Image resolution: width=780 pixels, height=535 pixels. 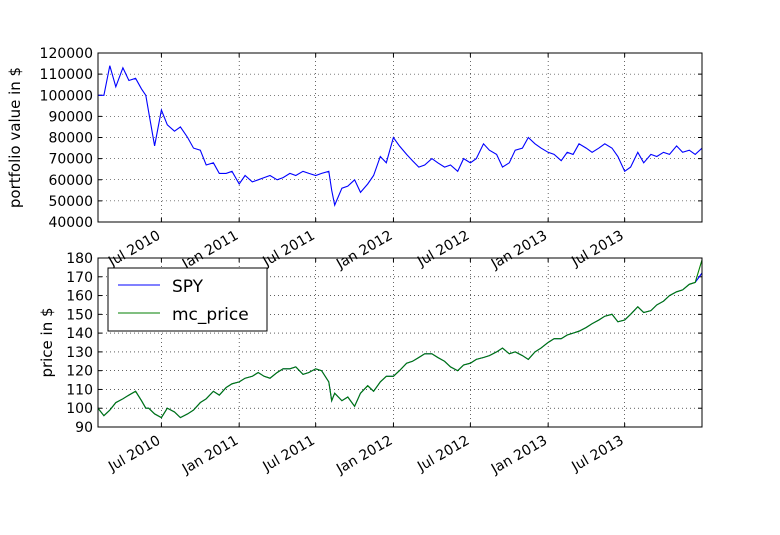 I want to click on price-x-tick-label: Jan 2013, so click(x=519, y=455).